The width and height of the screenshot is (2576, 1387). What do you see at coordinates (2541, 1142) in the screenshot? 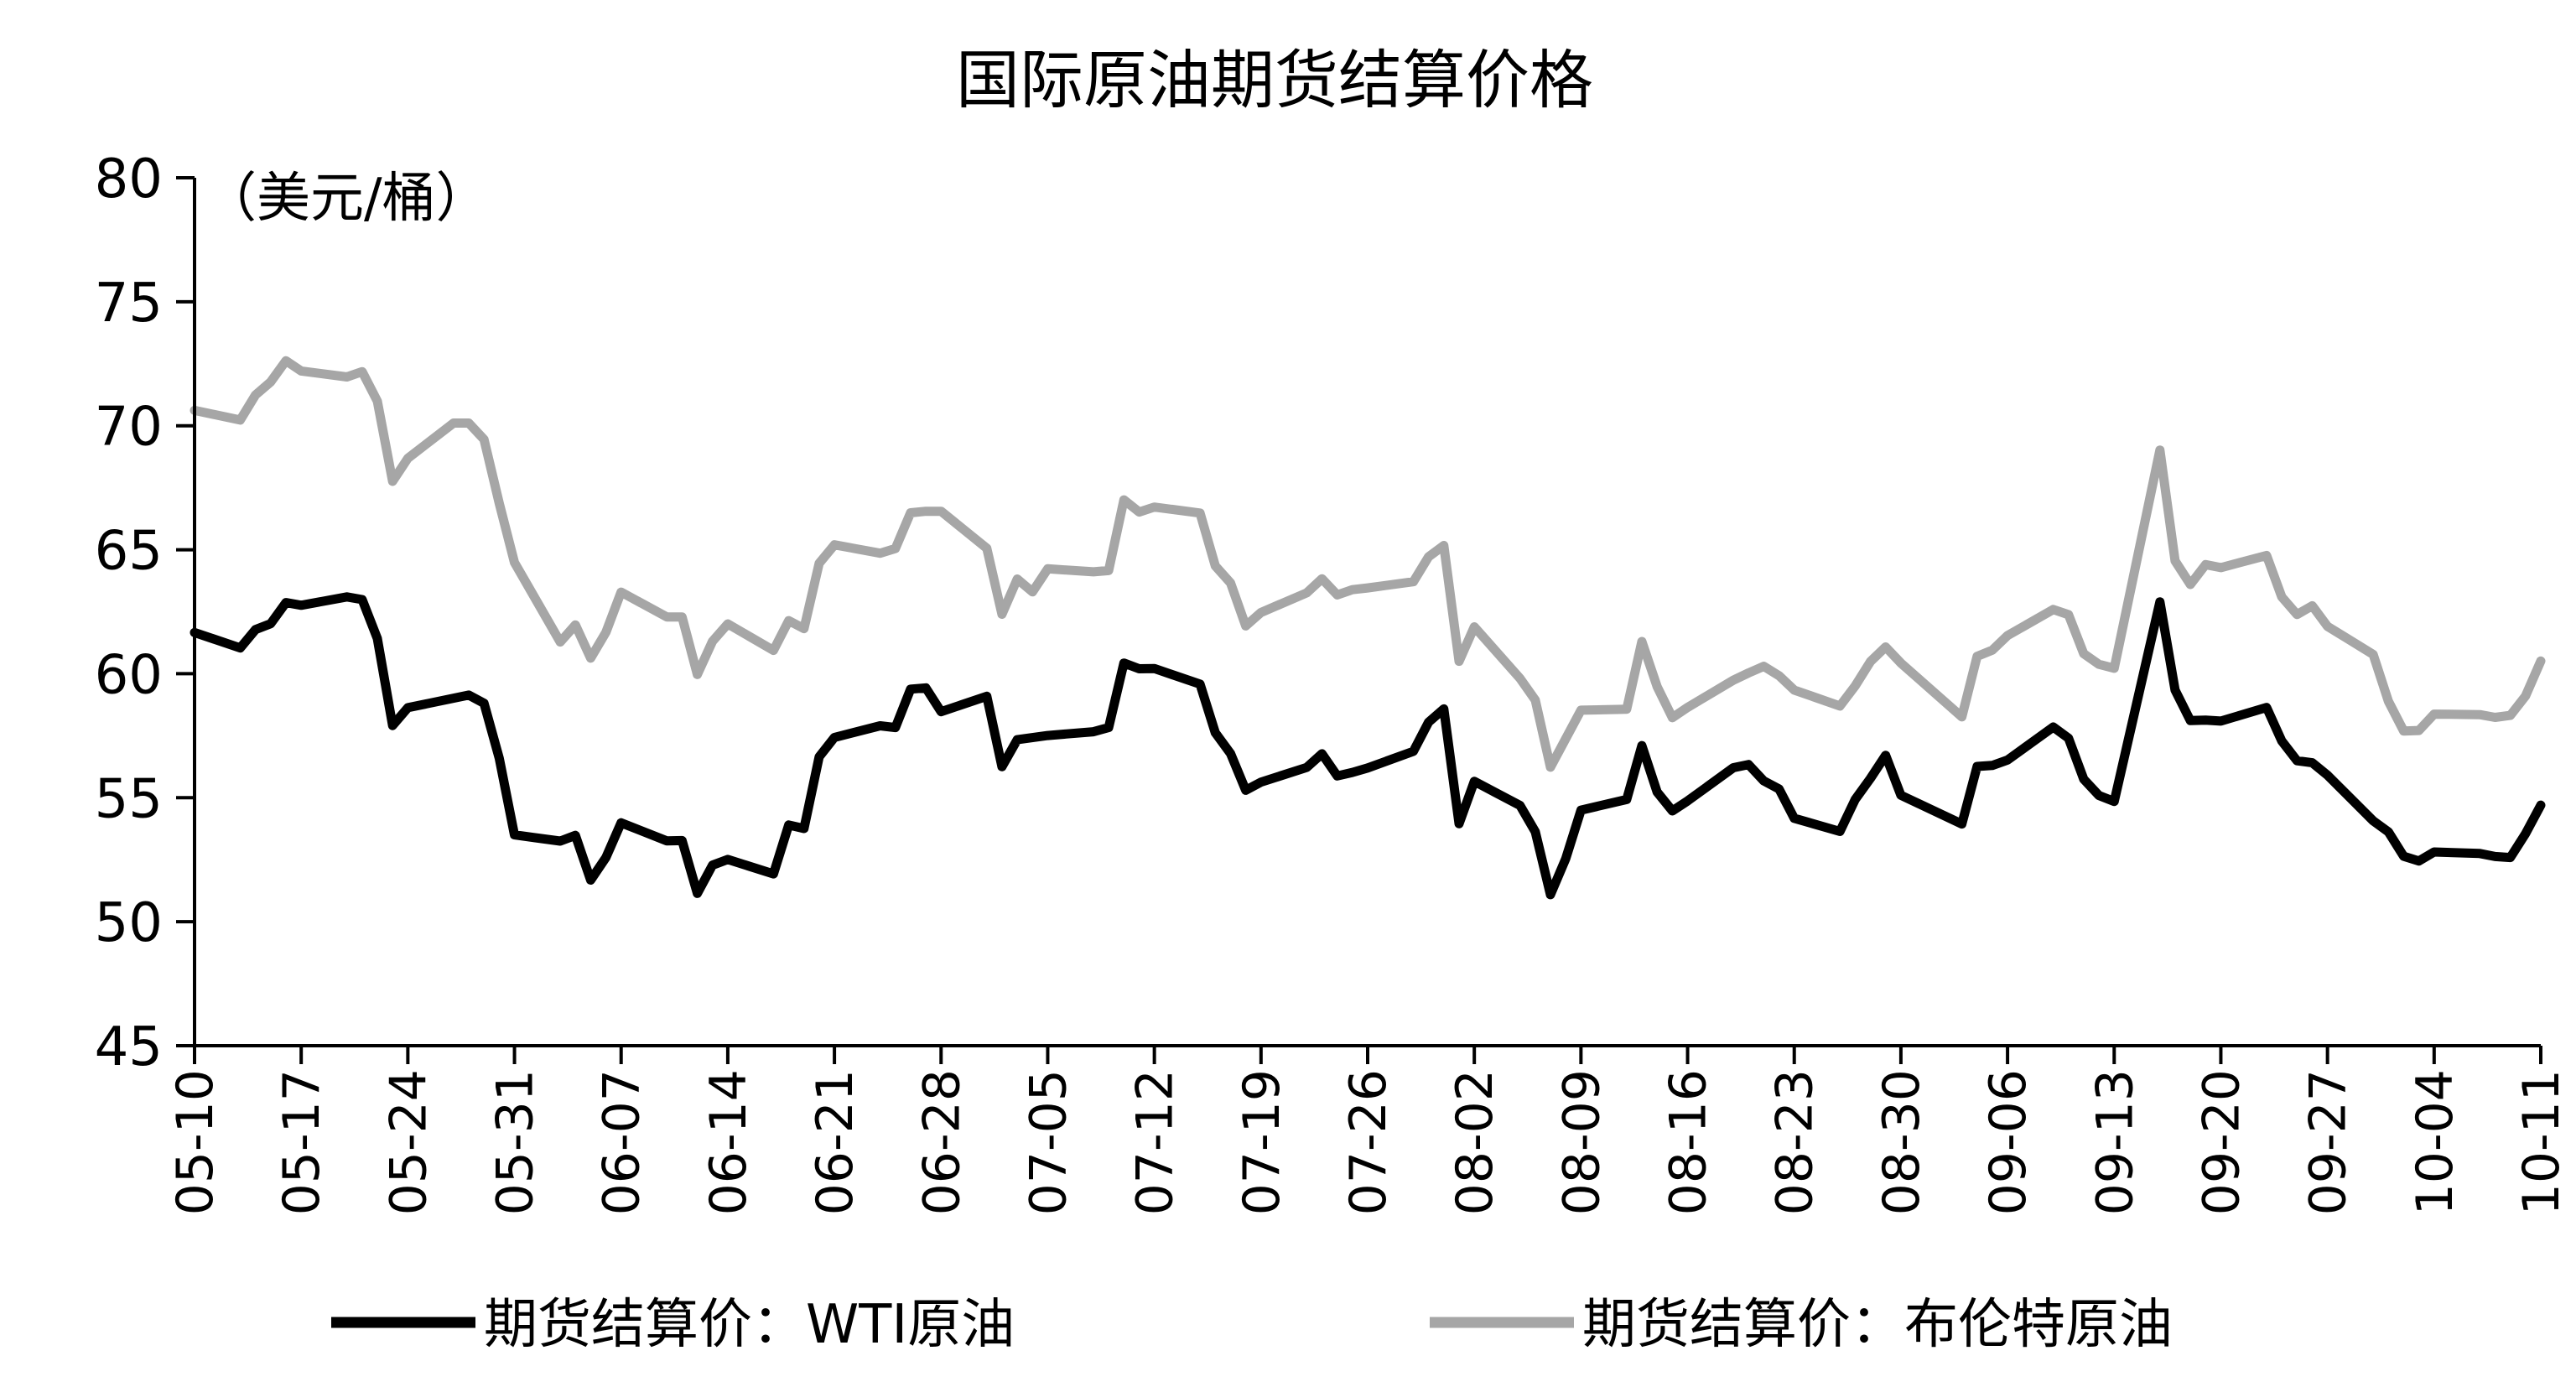
I see `x-tick-label: 10-11` at bounding box center [2541, 1142].